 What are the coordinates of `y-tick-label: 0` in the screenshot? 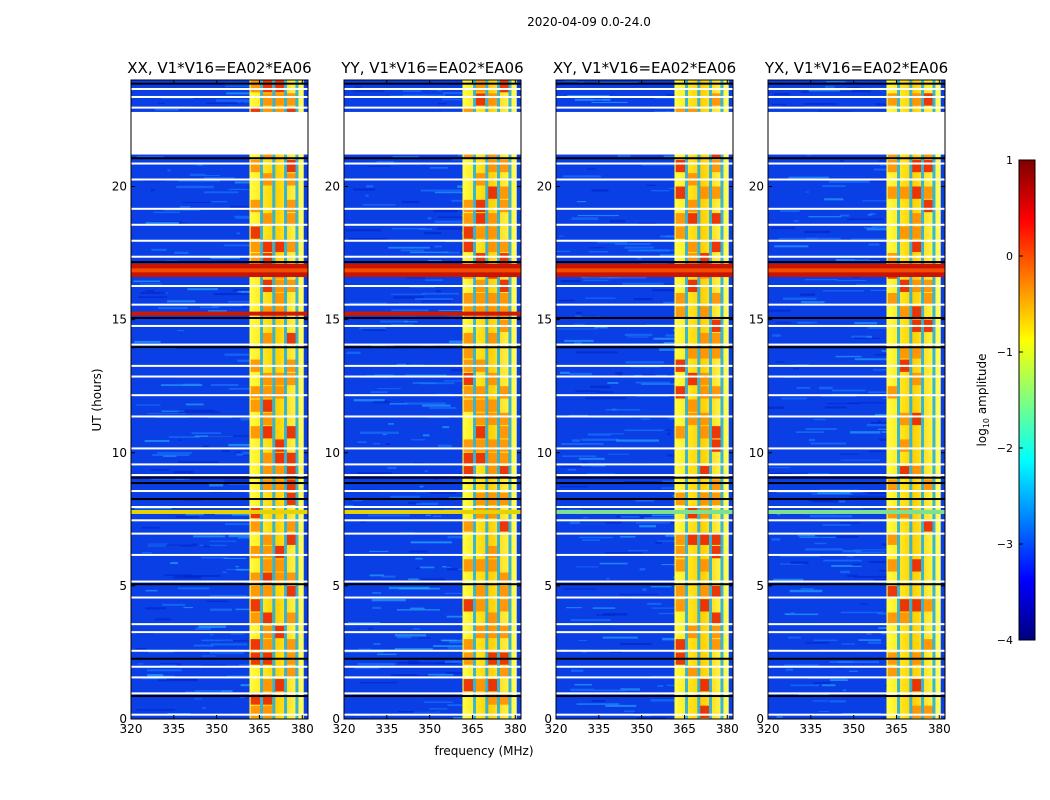 It's located at (548, 719).